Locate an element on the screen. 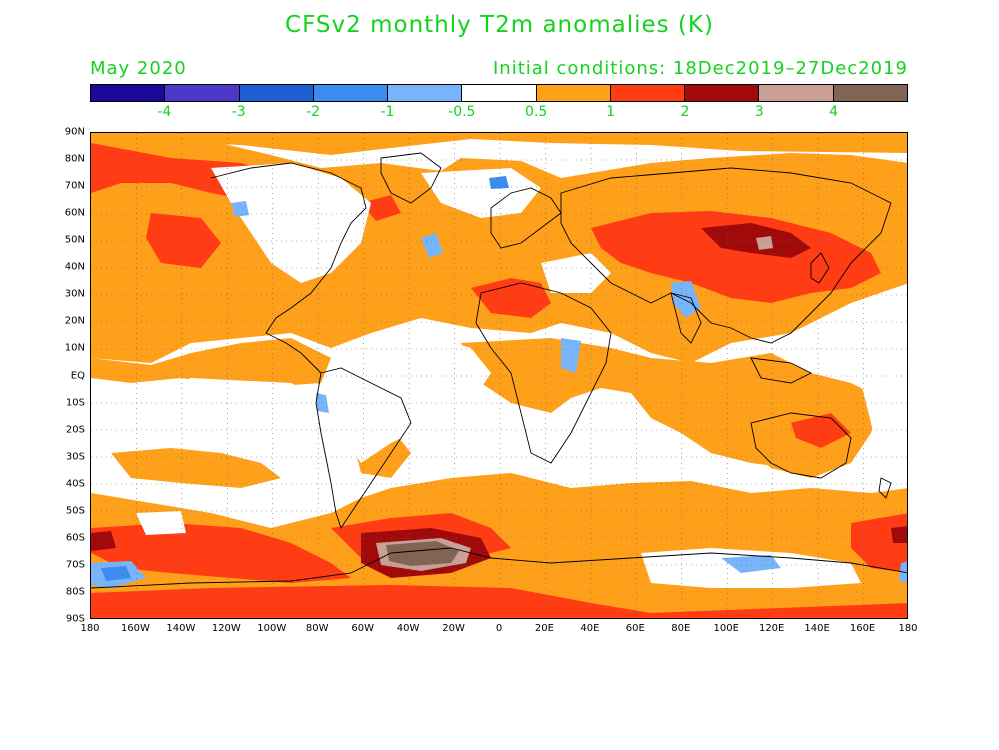 The height and width of the screenshot is (750, 999). latitude-tick-label: 30S is located at coordinates (75, 457).